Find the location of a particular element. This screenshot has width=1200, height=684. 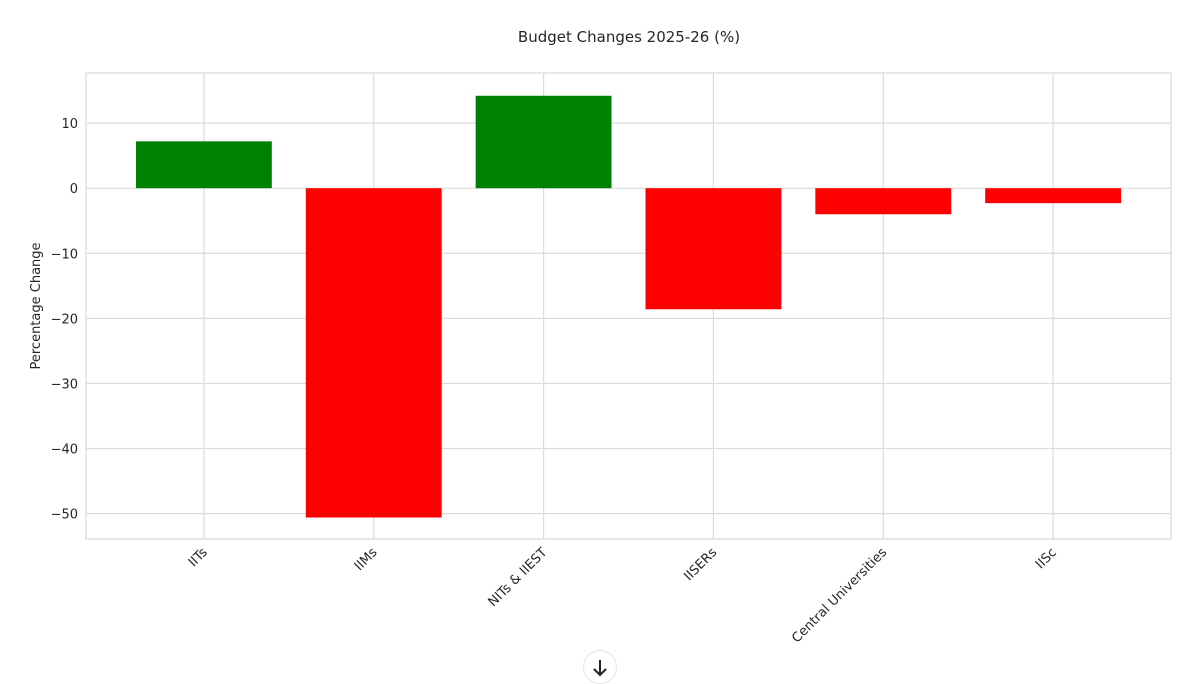

x-tick-label: IISERs is located at coordinates (700, 564).